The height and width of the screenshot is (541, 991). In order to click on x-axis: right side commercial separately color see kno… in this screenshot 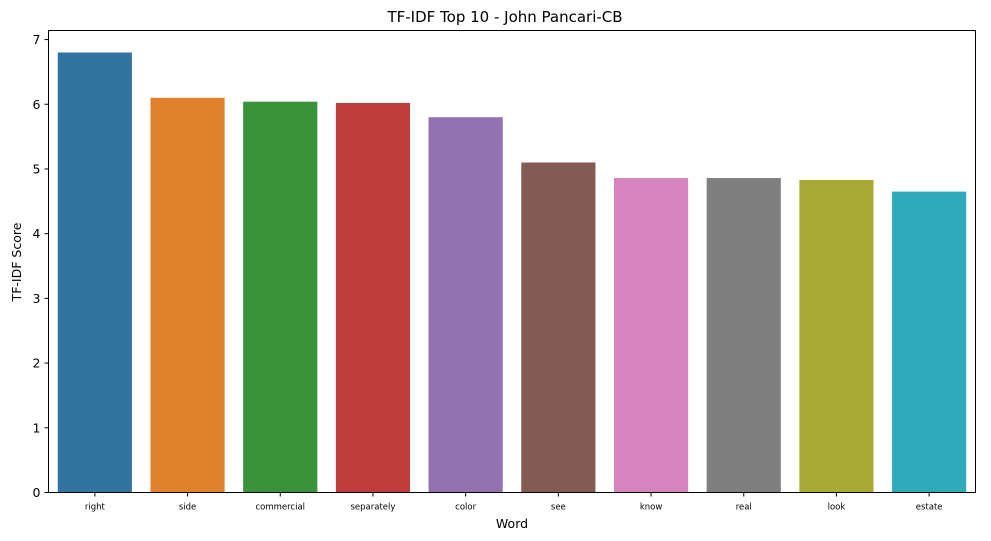, I will do `click(514, 502)`.